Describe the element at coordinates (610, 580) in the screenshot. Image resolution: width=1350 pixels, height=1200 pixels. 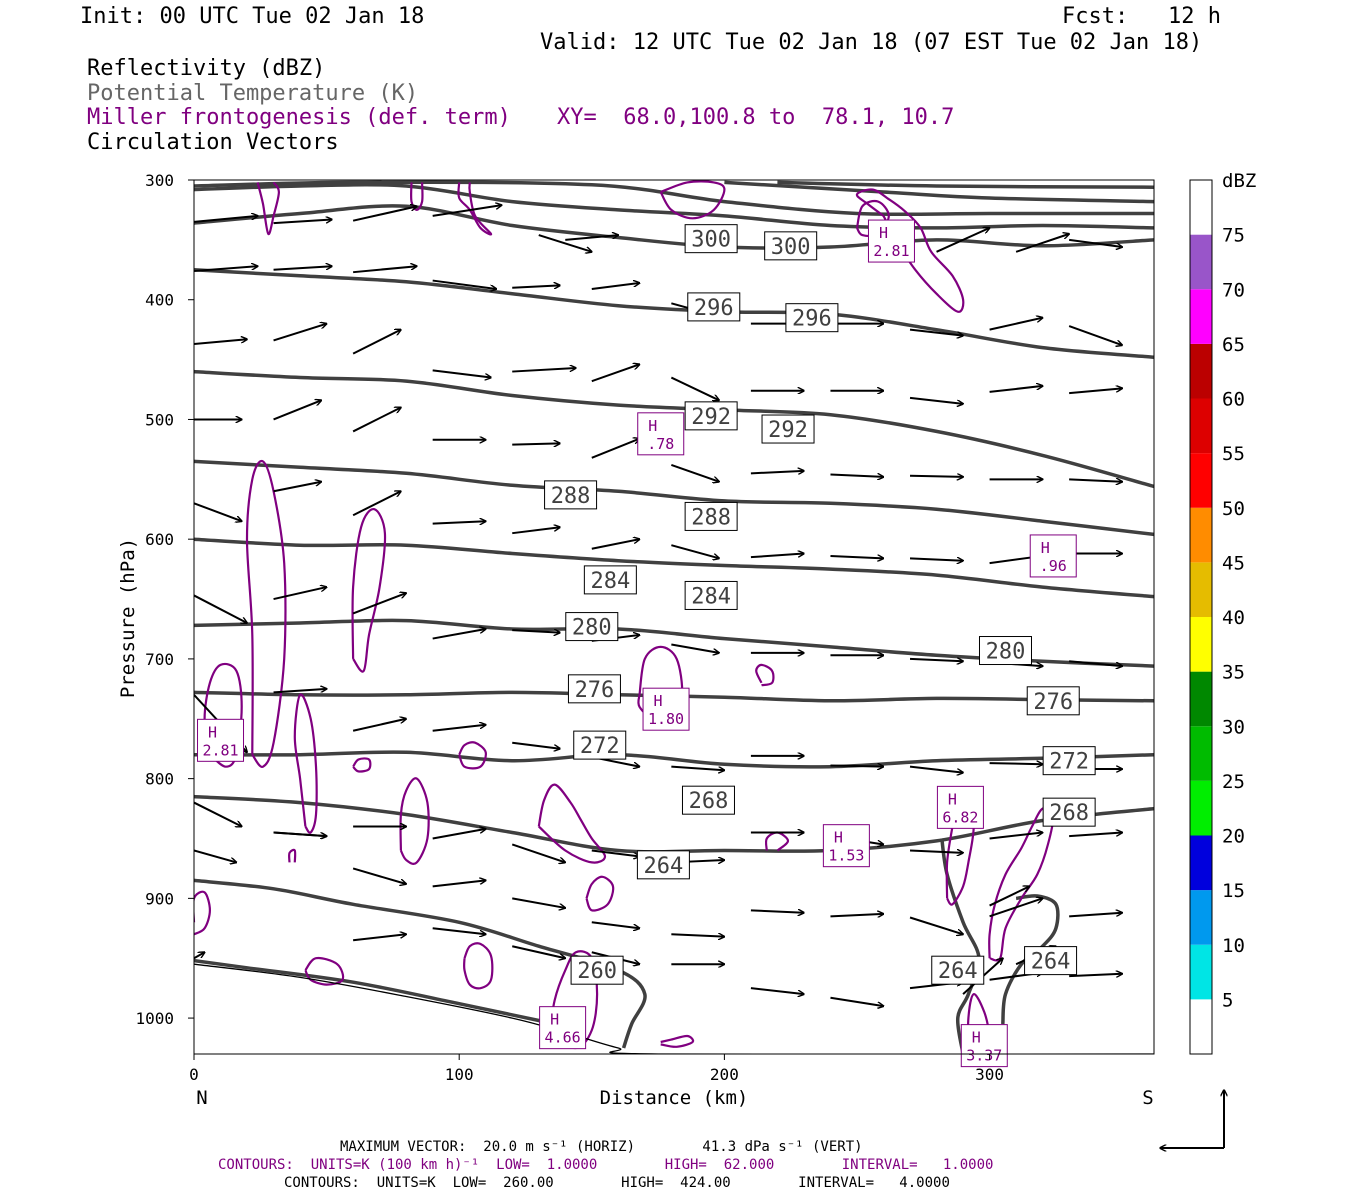
I see `theta-label-284: 284` at that location.